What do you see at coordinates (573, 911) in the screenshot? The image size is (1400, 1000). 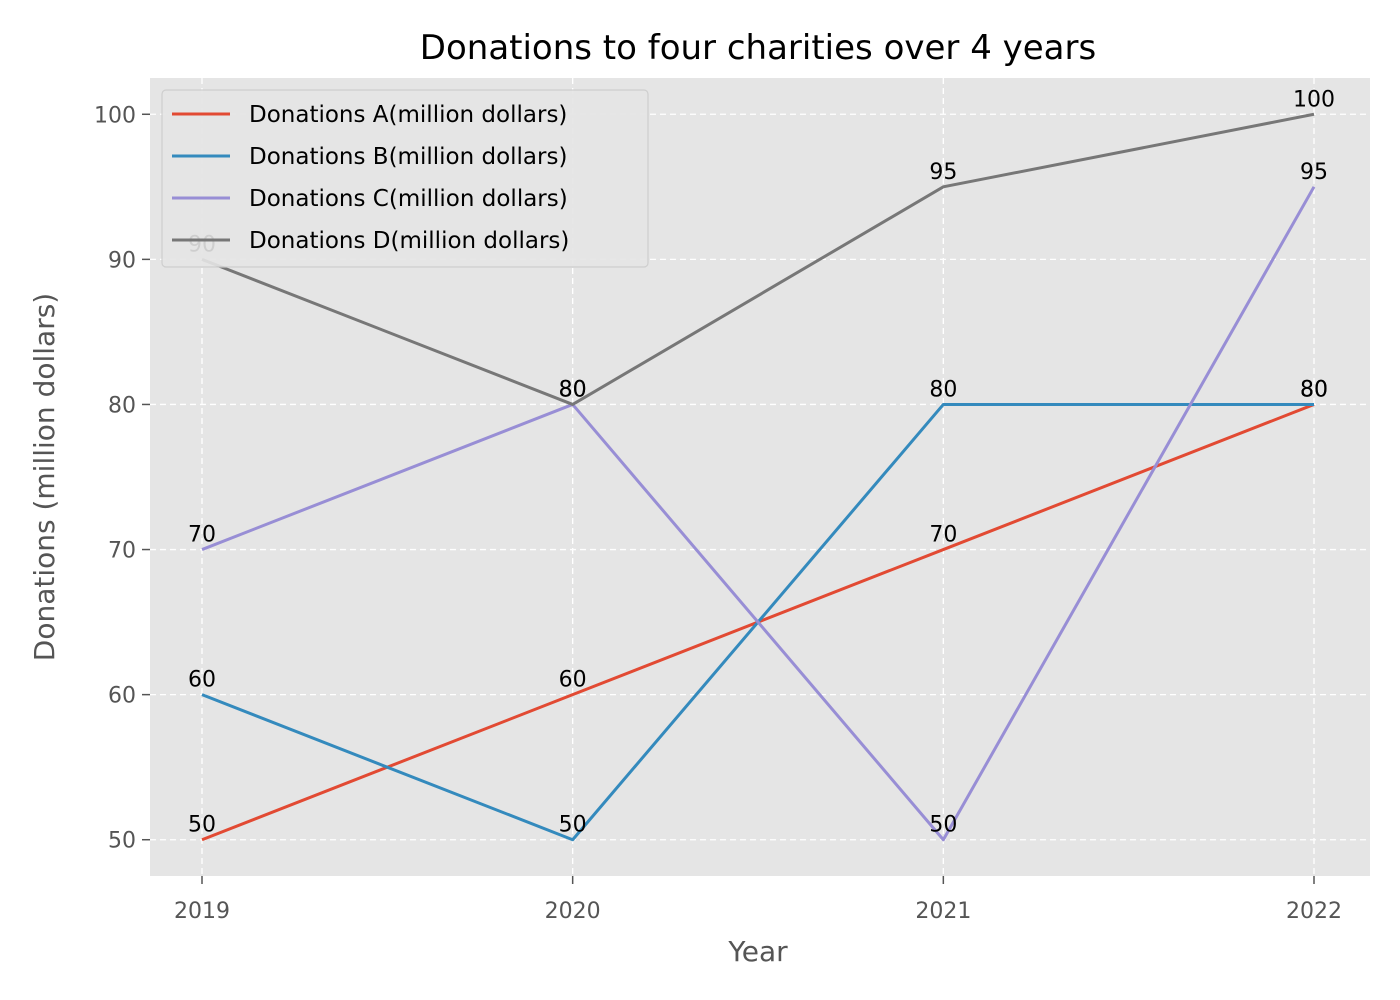 I see `x-tick-label: 2020` at bounding box center [573, 911].